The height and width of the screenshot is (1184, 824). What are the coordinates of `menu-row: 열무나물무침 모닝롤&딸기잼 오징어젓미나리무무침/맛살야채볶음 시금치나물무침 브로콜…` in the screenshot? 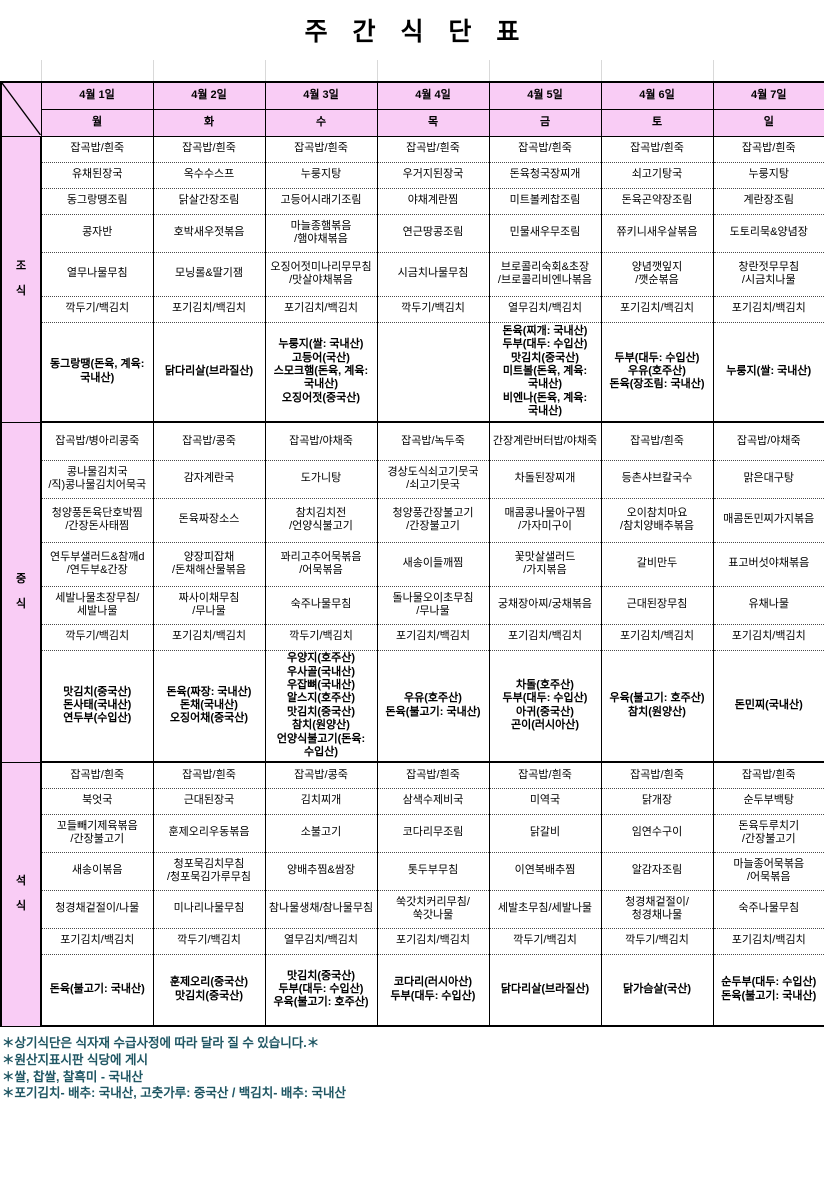 It's located at (412, 274).